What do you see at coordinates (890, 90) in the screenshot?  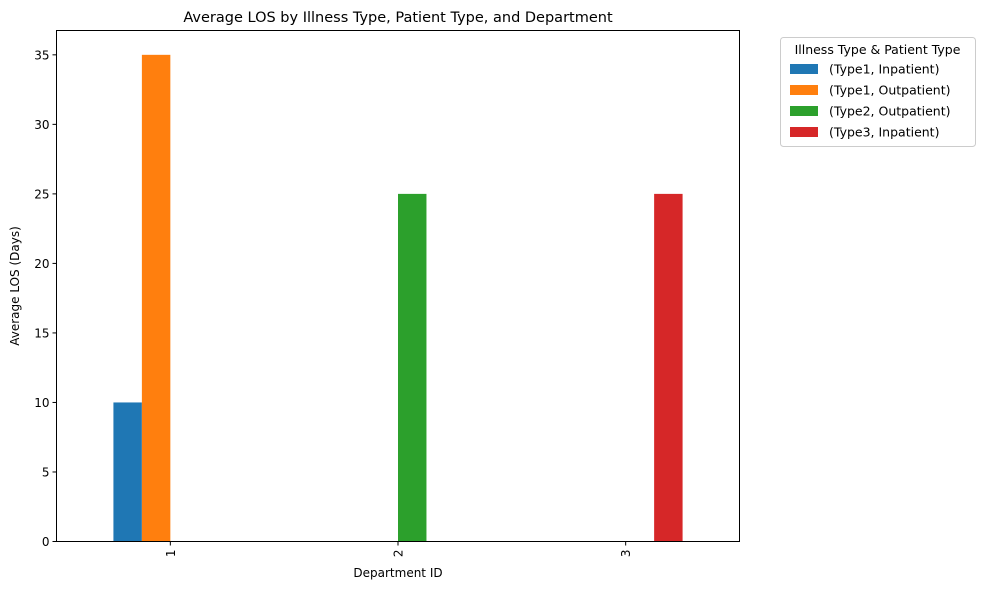 I see `legend-label: (Type1, Outpatient)` at bounding box center [890, 90].